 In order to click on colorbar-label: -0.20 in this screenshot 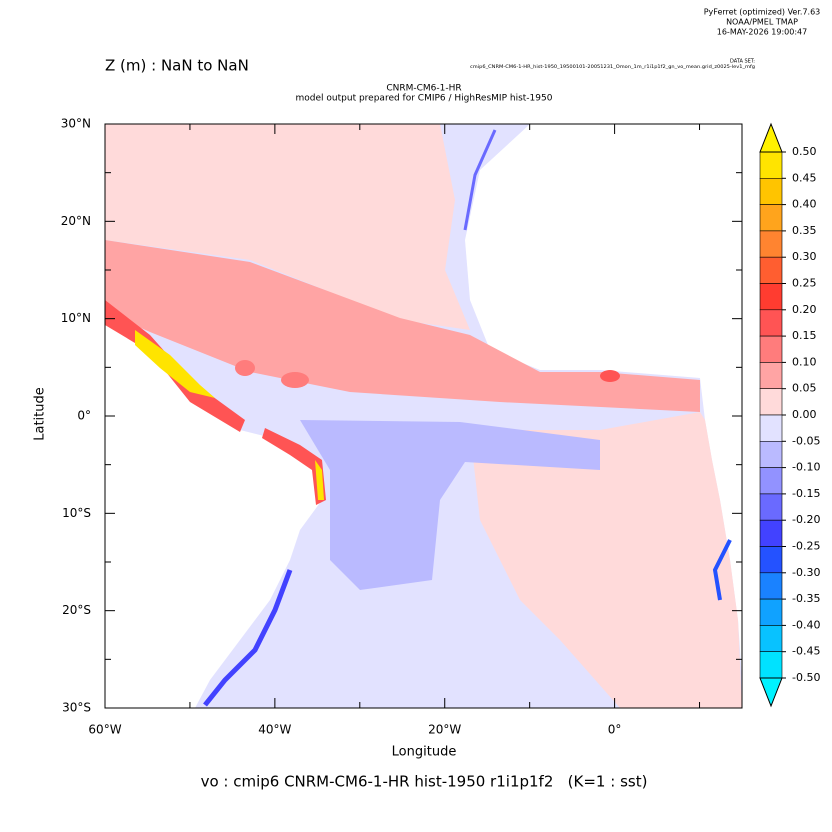, I will do `click(806, 519)`.